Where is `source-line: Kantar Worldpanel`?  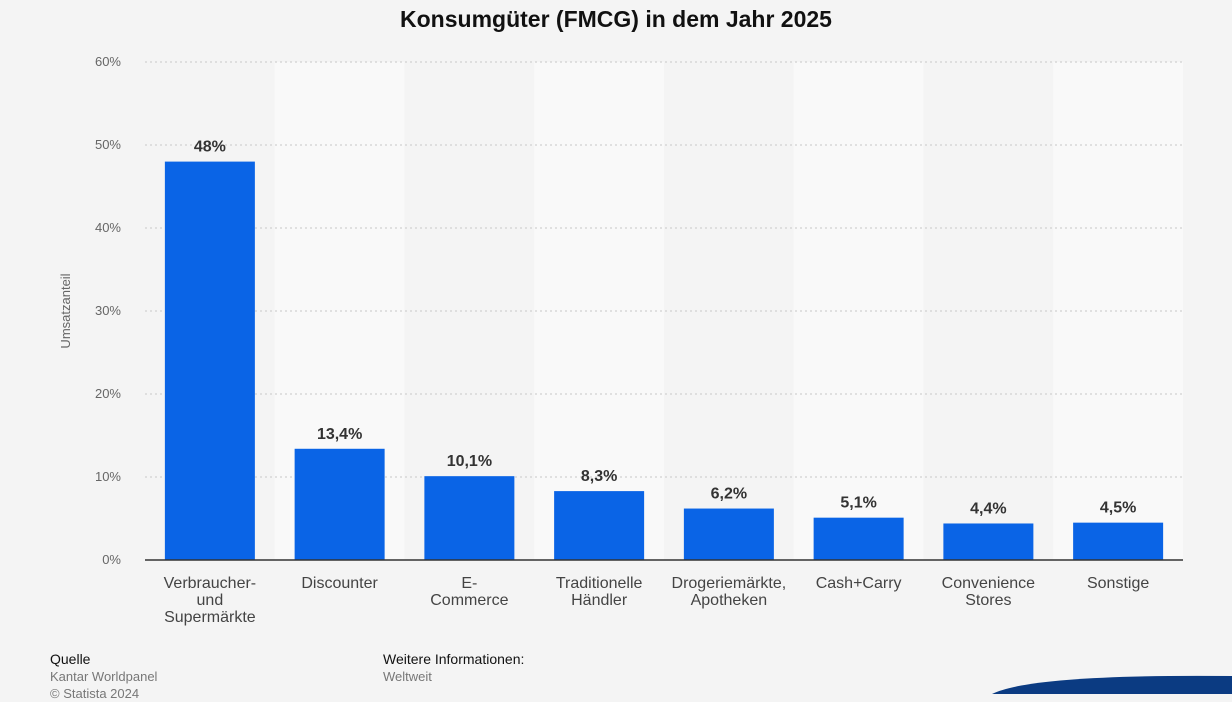
source-line: Kantar Worldpanel is located at coordinates (104, 676).